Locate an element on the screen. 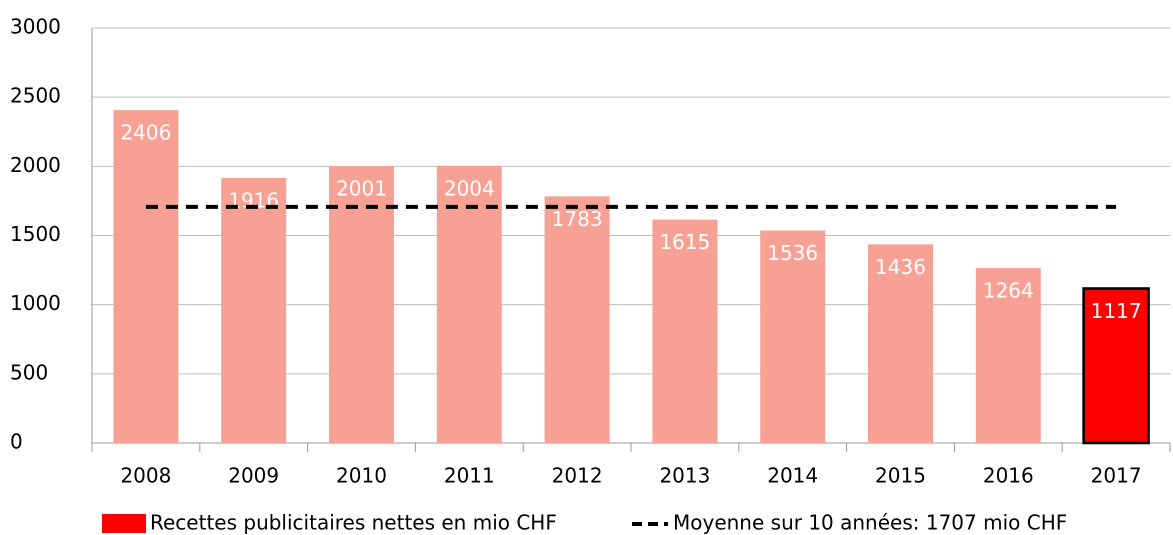 Image resolution: width=1173 pixels, height=535 pixels. x-tick-label: 2010 is located at coordinates (361, 476).